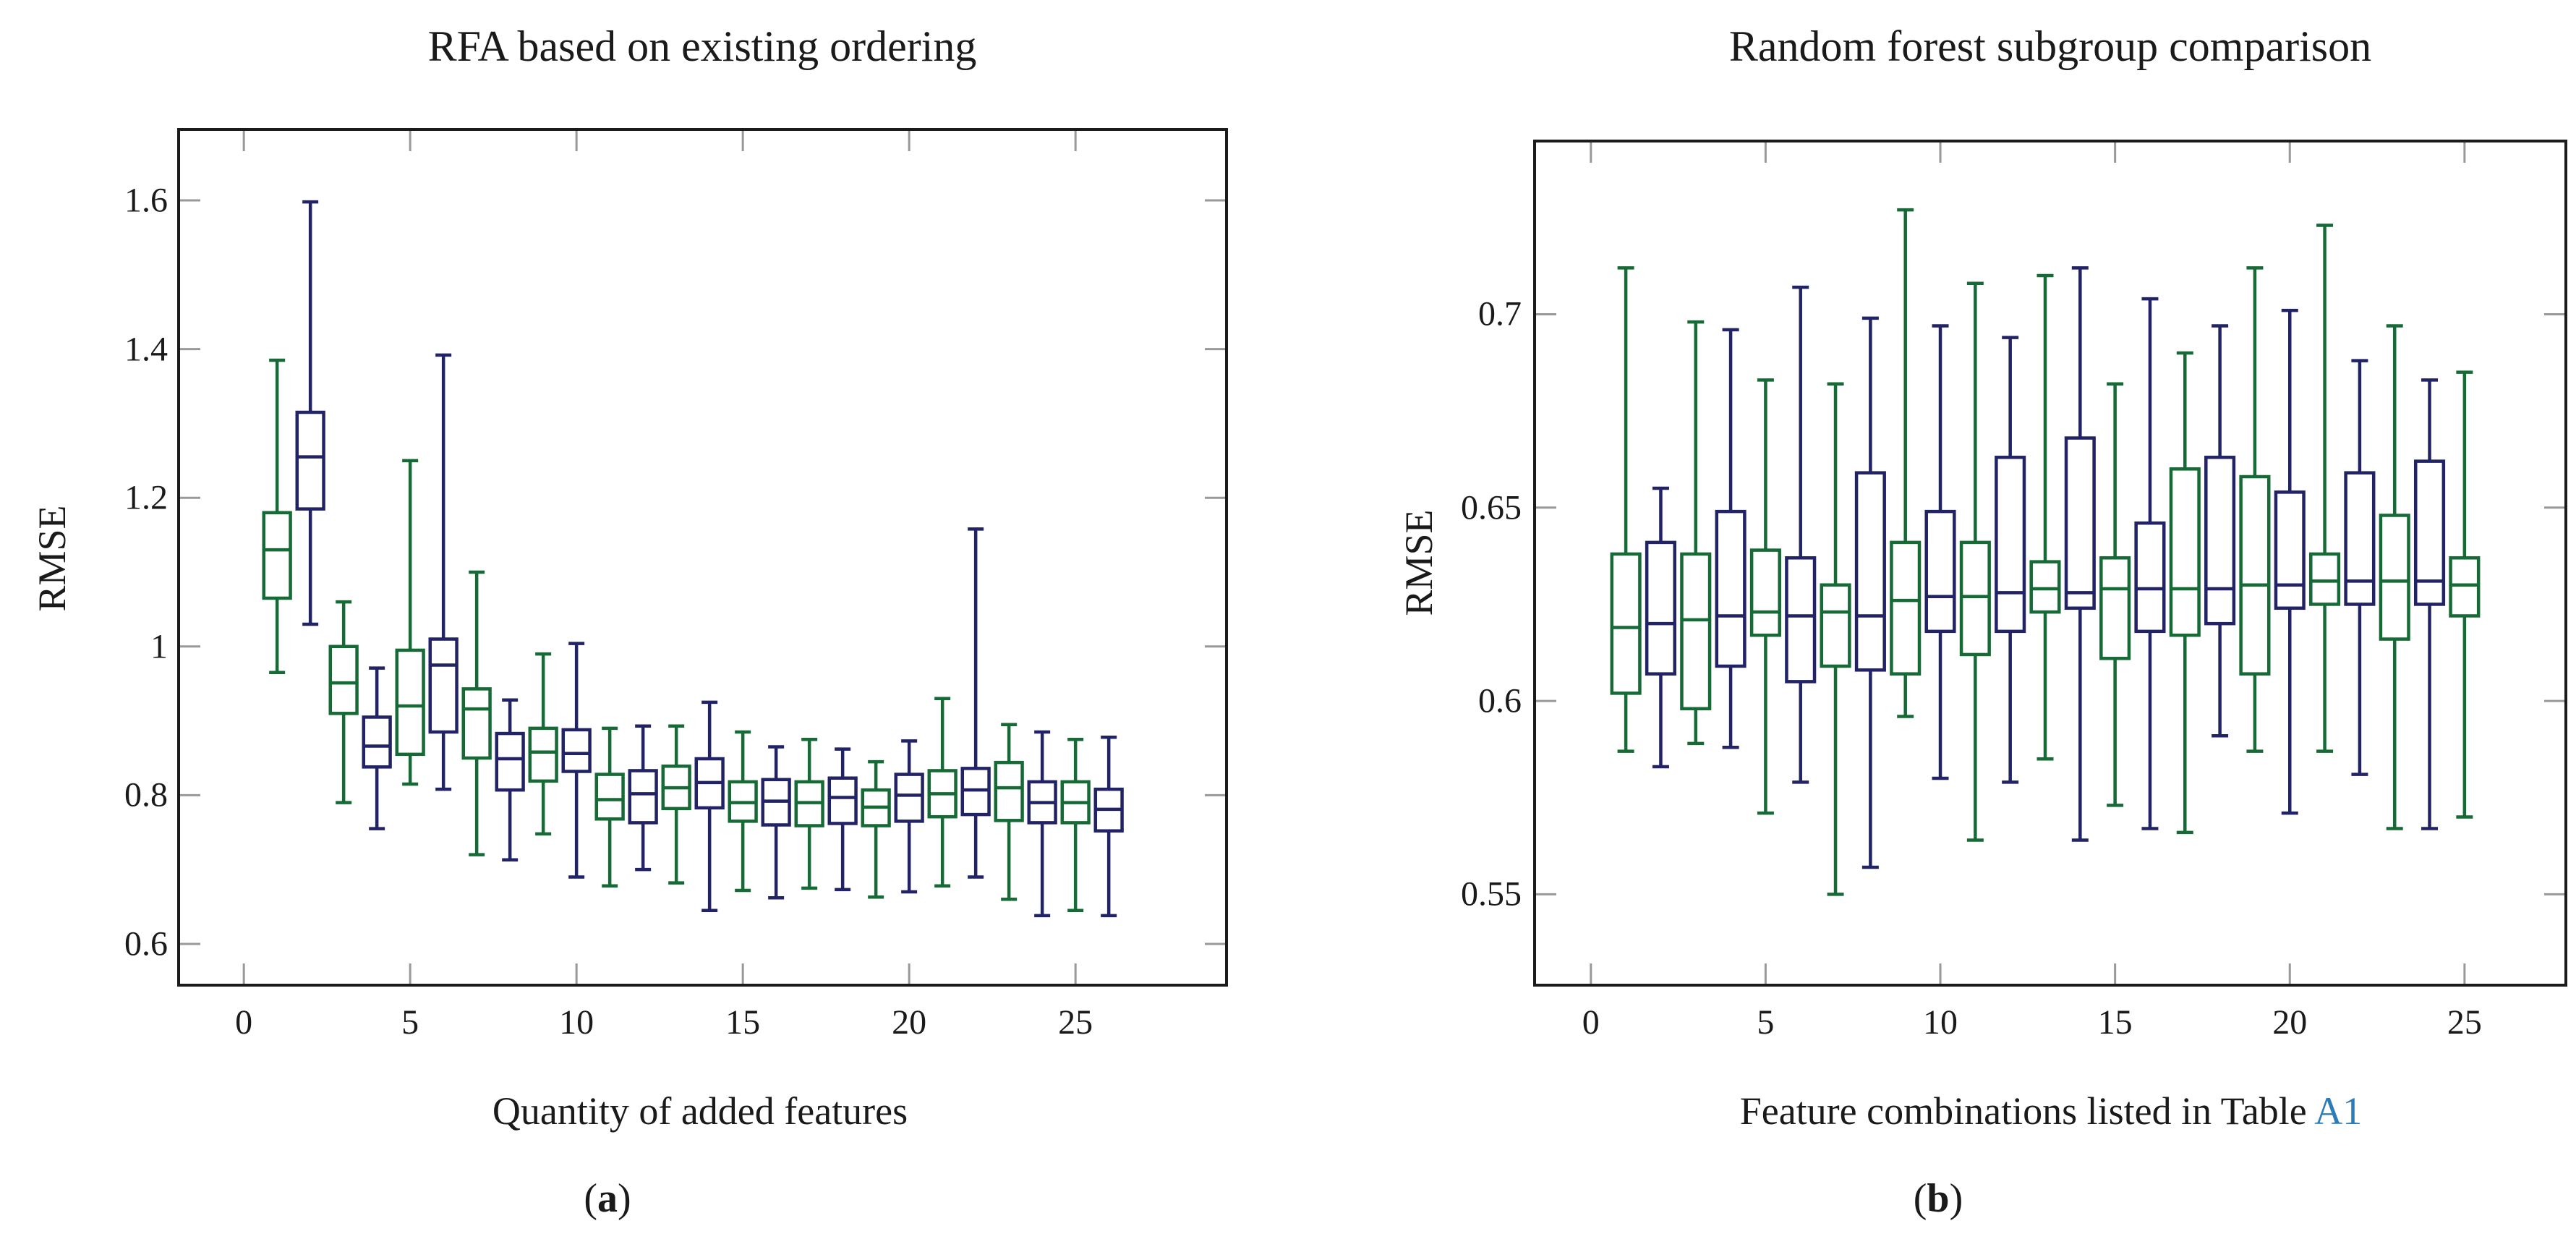 Image resolution: width=2576 pixels, height=1247 pixels. What do you see at coordinates (1956, 1198) in the screenshot?
I see `caption-b-close: )` at bounding box center [1956, 1198].